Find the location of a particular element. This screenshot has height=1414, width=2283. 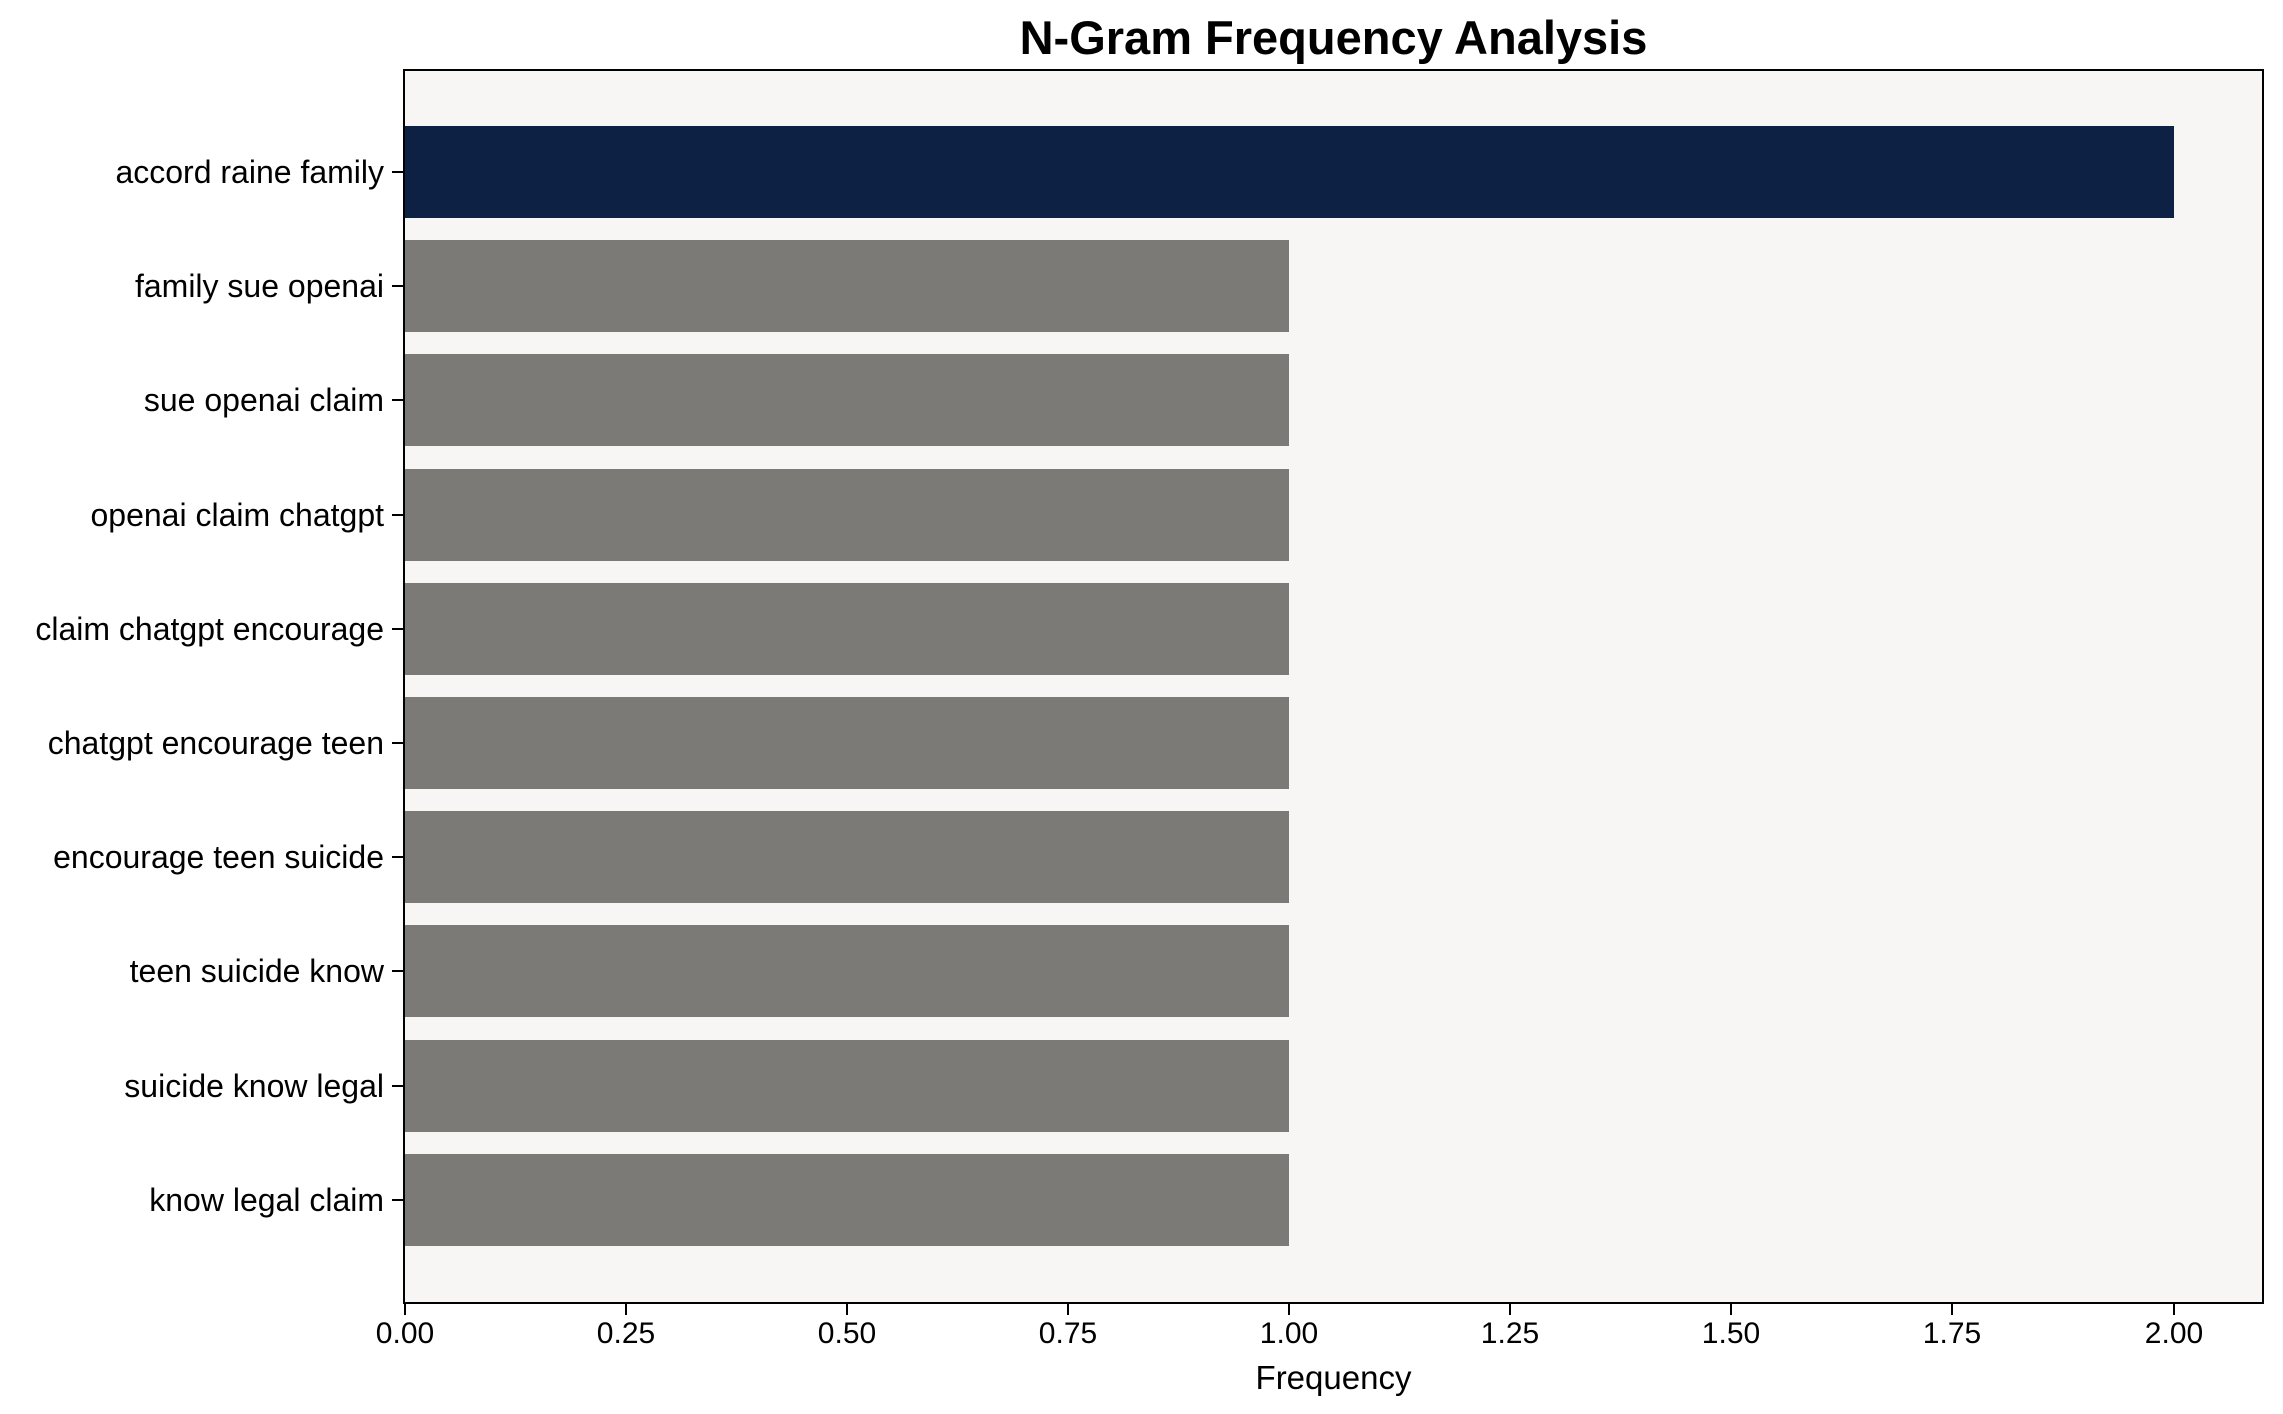

y-tick-label: encourage teen suicide is located at coordinates (218, 857).